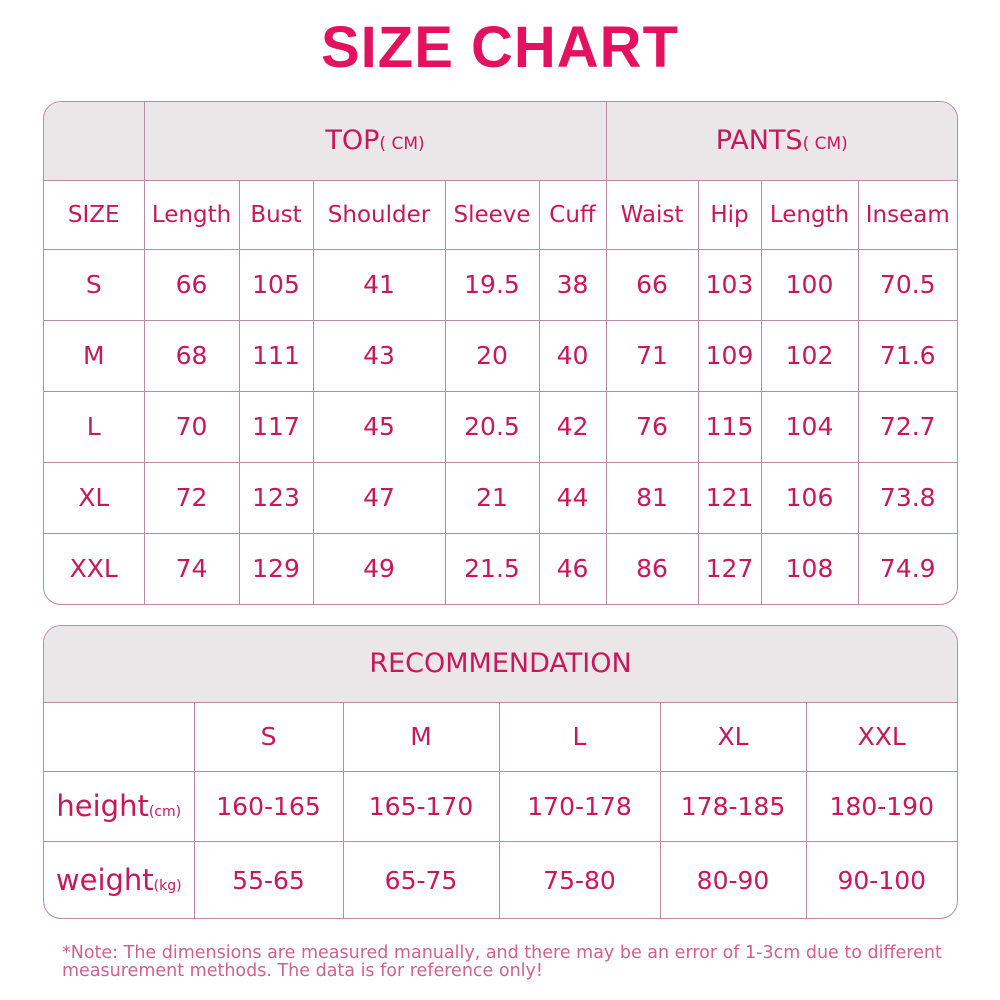 This screenshot has height=1000, width=1000. What do you see at coordinates (809, 355) in the screenshot?
I see `table-cell: 102` at bounding box center [809, 355].